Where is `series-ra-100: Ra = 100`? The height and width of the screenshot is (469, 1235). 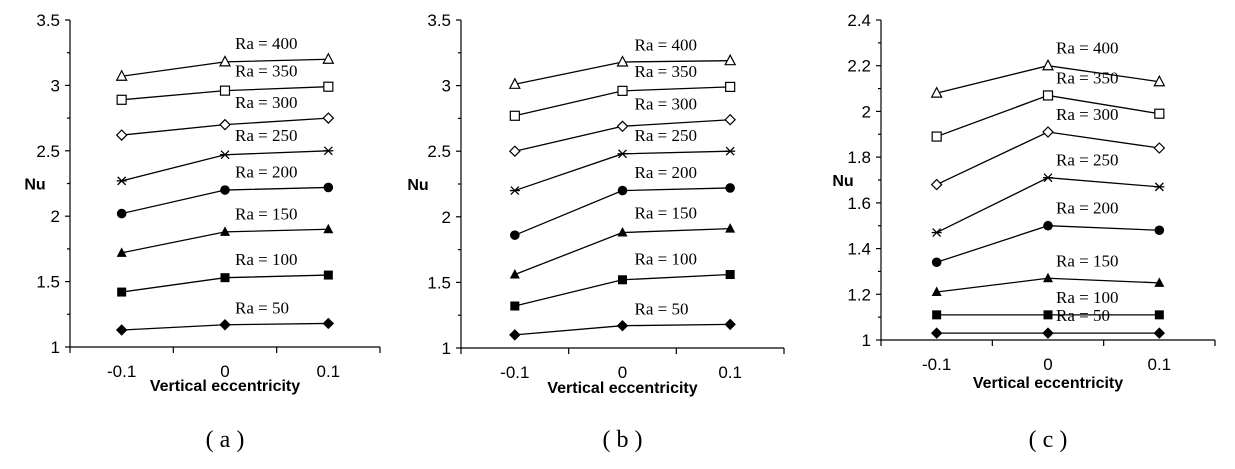 series-ra-100: Ra = 100 is located at coordinates (622, 280).